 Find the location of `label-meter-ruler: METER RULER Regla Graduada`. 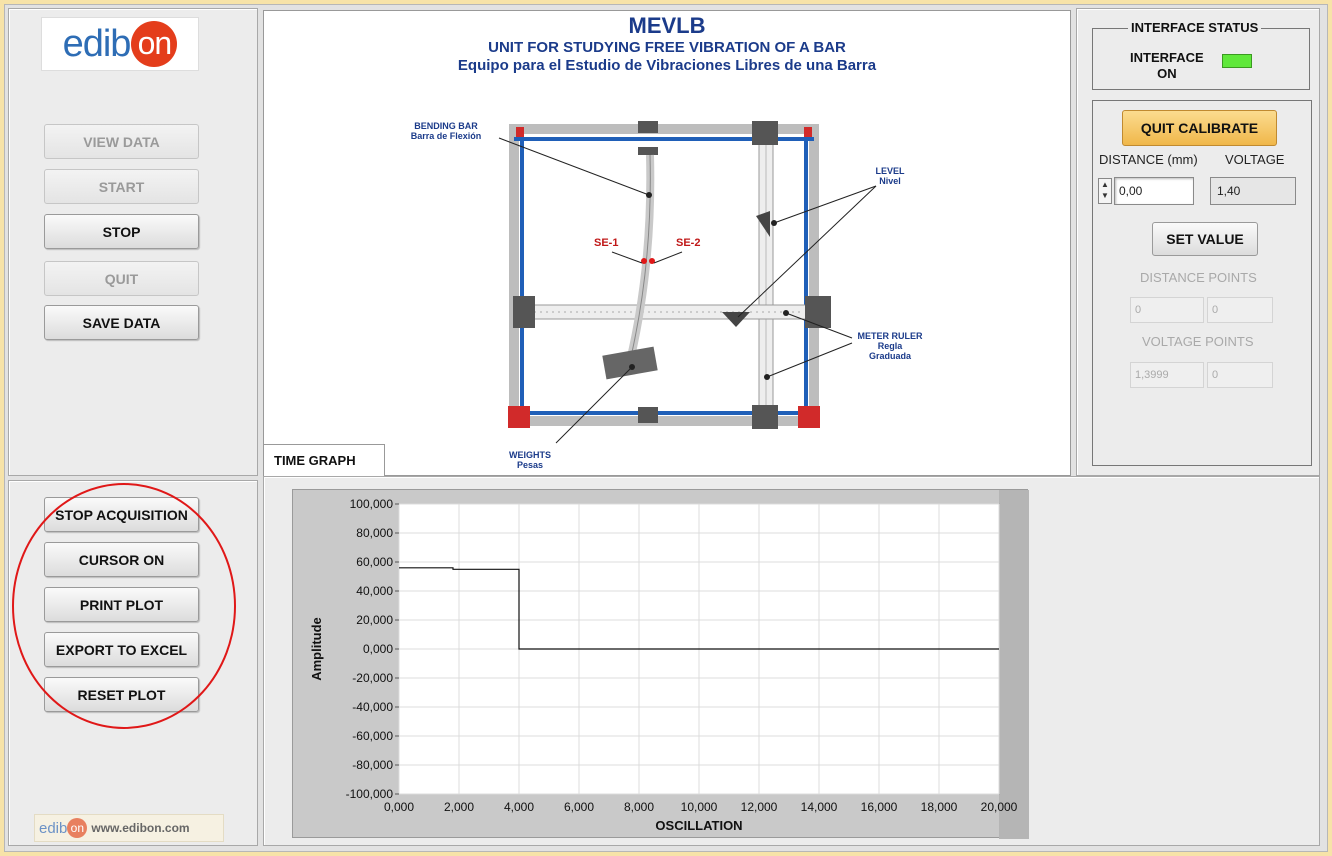

label-meter-ruler: METER RULER Regla Graduada is located at coordinates (890, 346).